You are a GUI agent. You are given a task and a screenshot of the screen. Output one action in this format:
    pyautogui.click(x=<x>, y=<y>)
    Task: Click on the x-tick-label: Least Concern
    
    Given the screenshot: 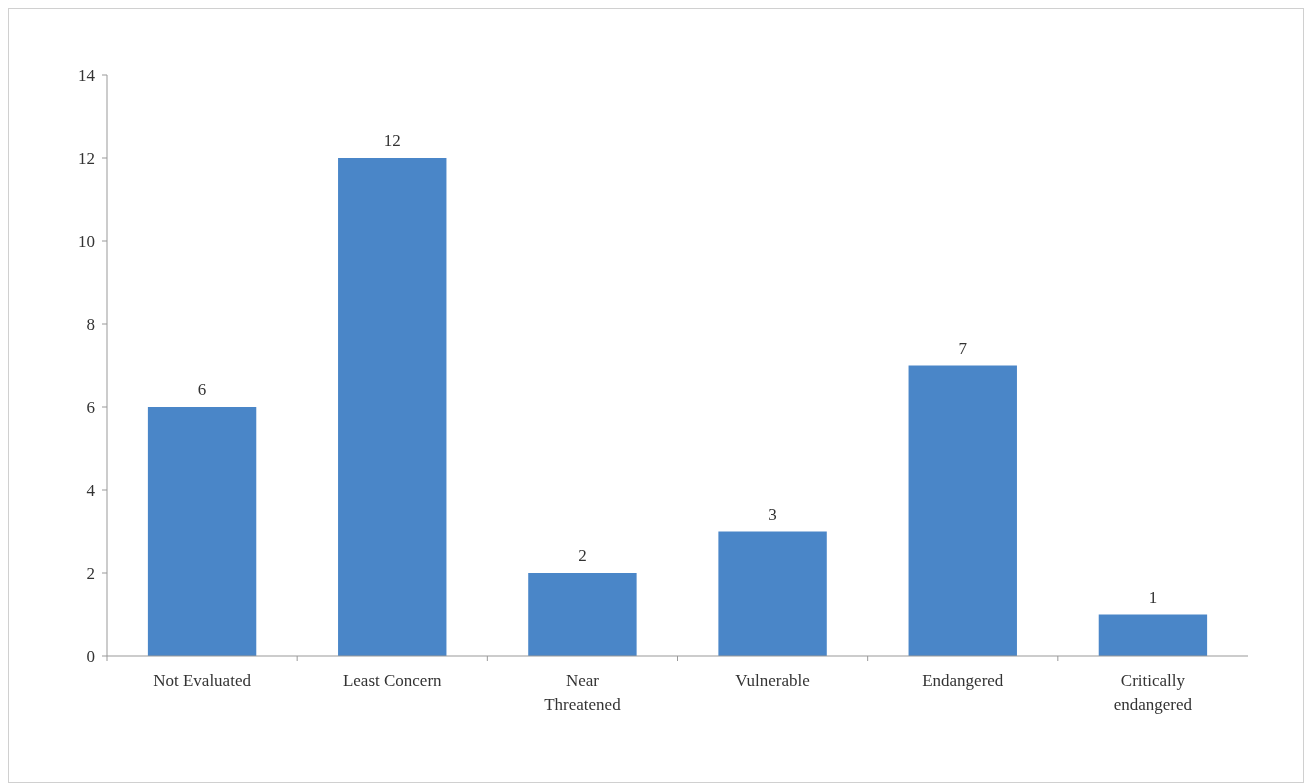 What is the action you would take?
    pyautogui.click(x=392, y=680)
    